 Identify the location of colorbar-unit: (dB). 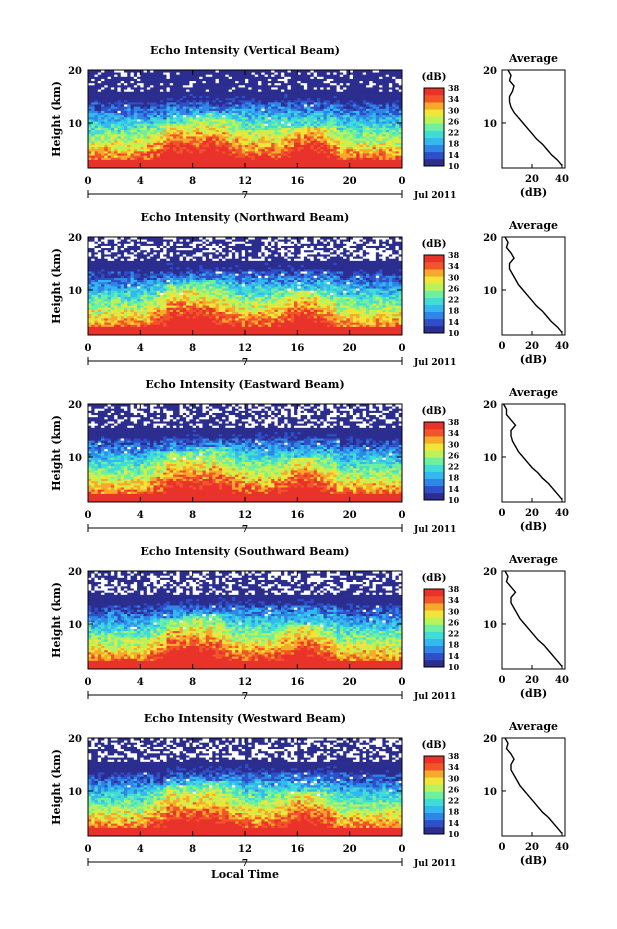
(434, 578).